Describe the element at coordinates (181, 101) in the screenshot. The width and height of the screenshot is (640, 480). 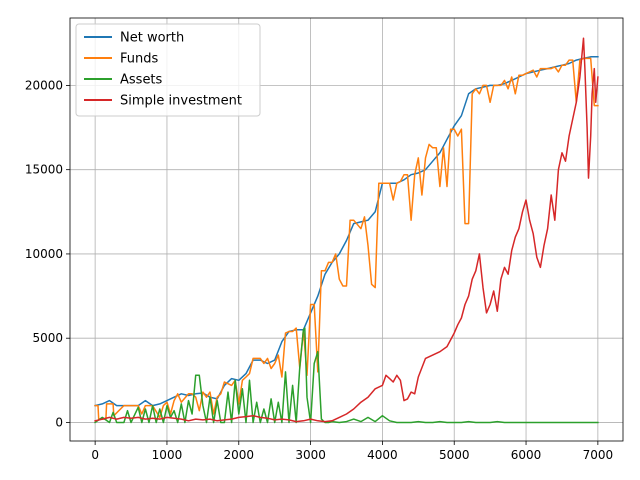
I see `legend-label-simple-investment: Simple investment` at that location.